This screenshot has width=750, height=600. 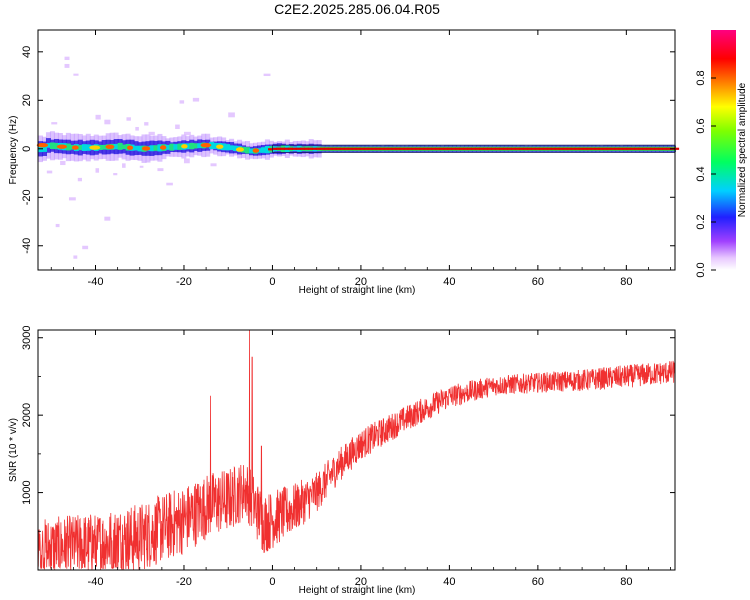 What do you see at coordinates (449, 282) in the screenshot?
I see `spectrogram-x-tick-label: 40` at bounding box center [449, 282].